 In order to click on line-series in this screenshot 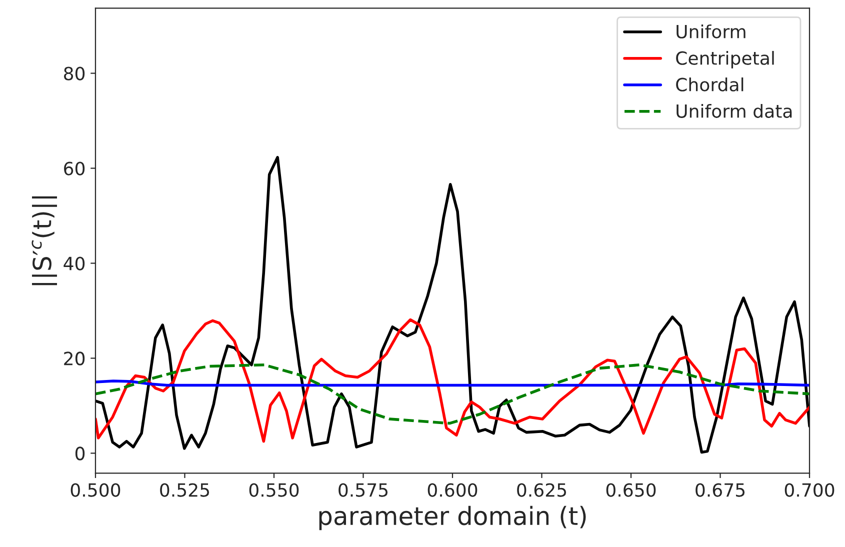, I will do `click(452, 394)`.